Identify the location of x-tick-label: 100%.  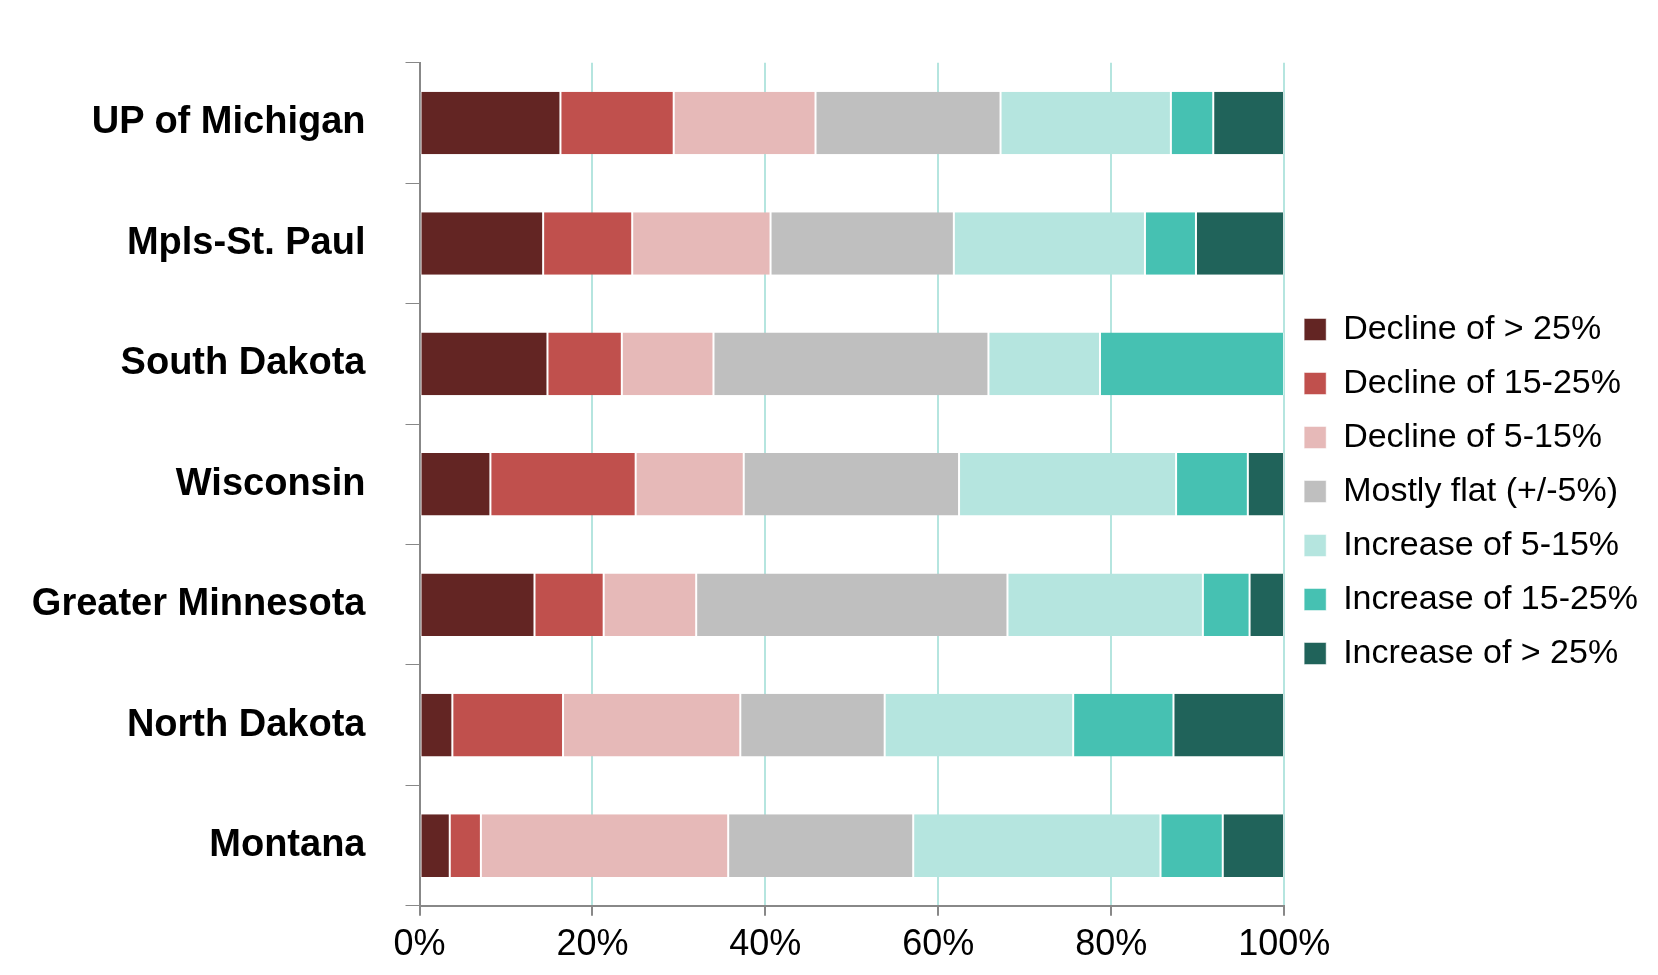
(1284, 943).